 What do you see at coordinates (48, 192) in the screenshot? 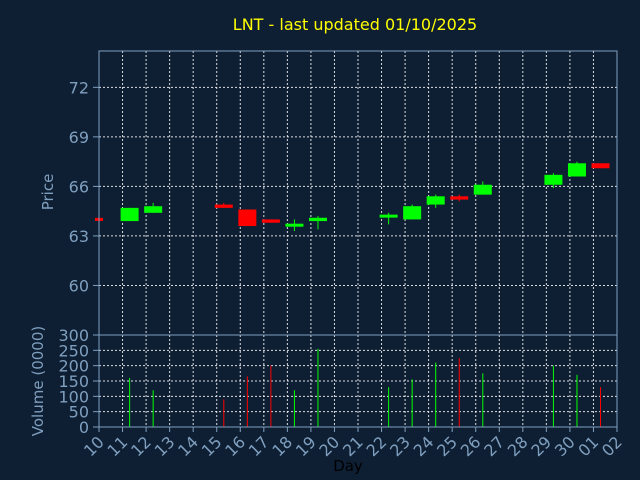
I see `price-axis-label: Price` at bounding box center [48, 192].